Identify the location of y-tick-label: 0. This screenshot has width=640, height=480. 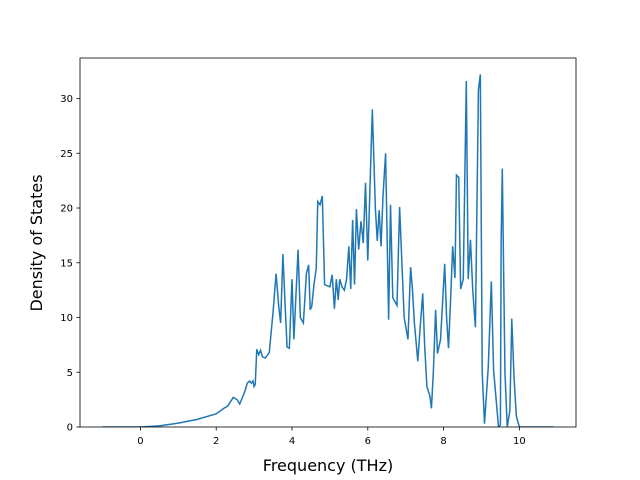
(70, 428).